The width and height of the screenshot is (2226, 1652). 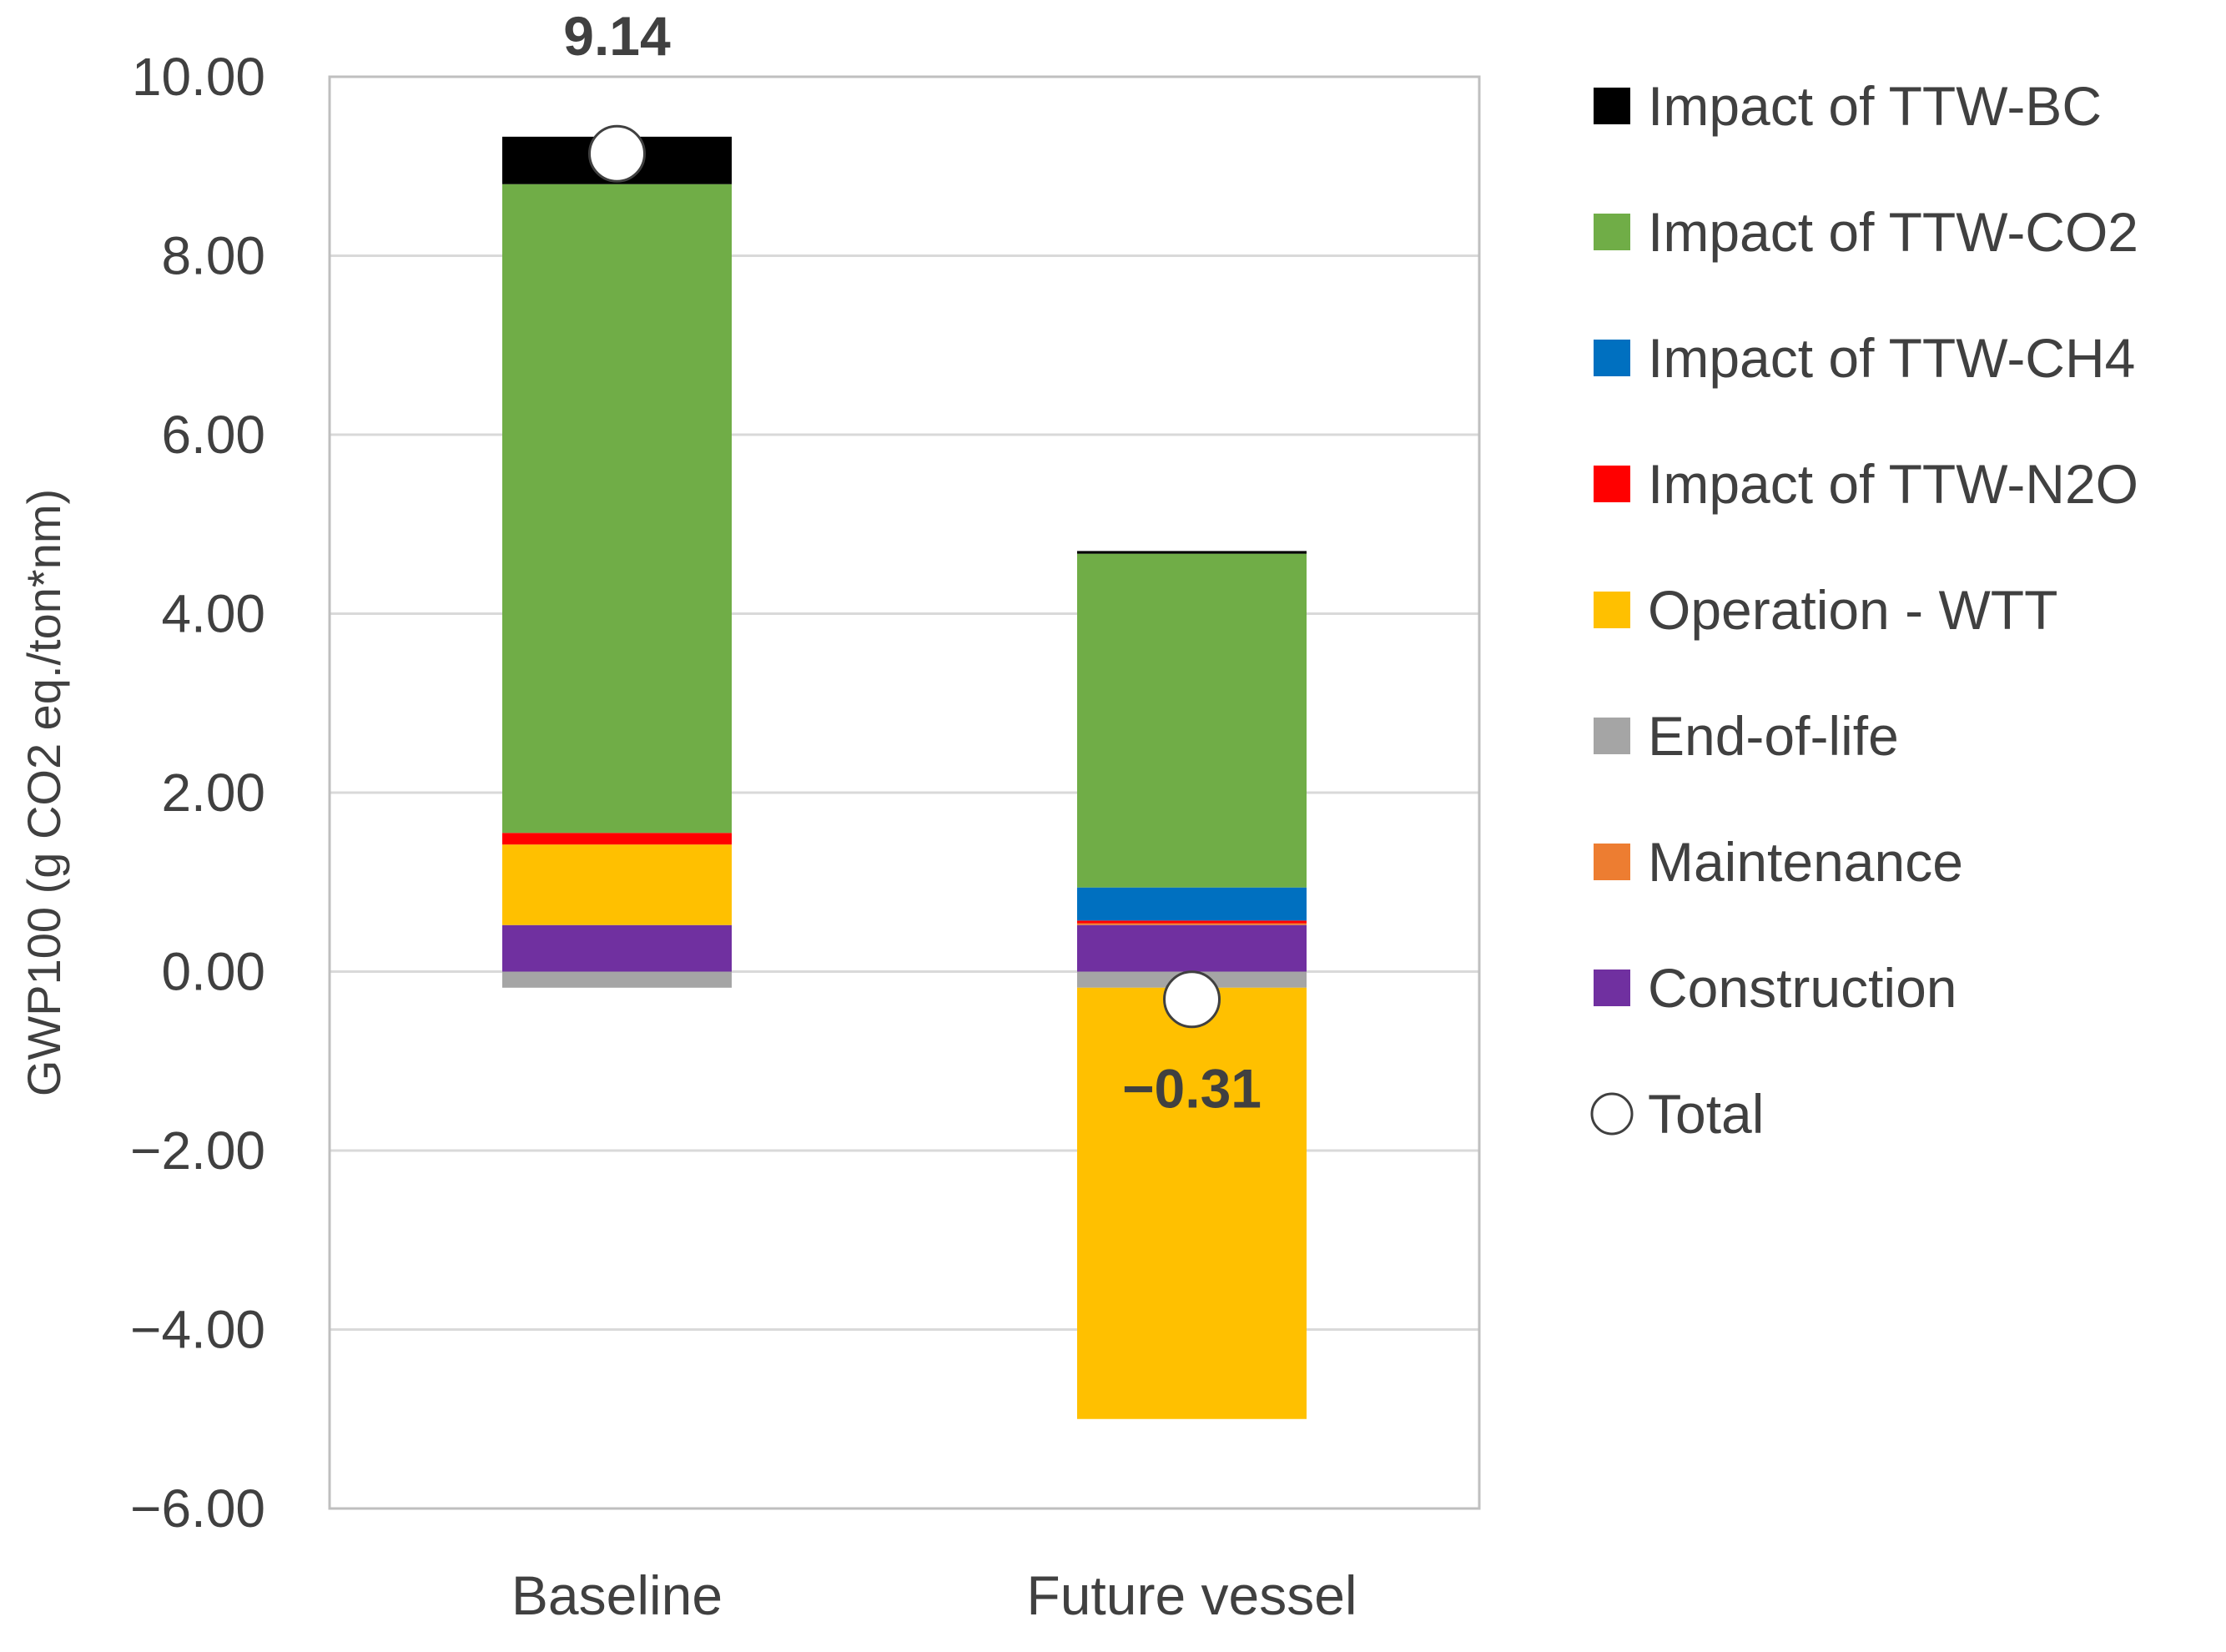 I want to click on legend-label: End-of-life, so click(x=1774, y=736).